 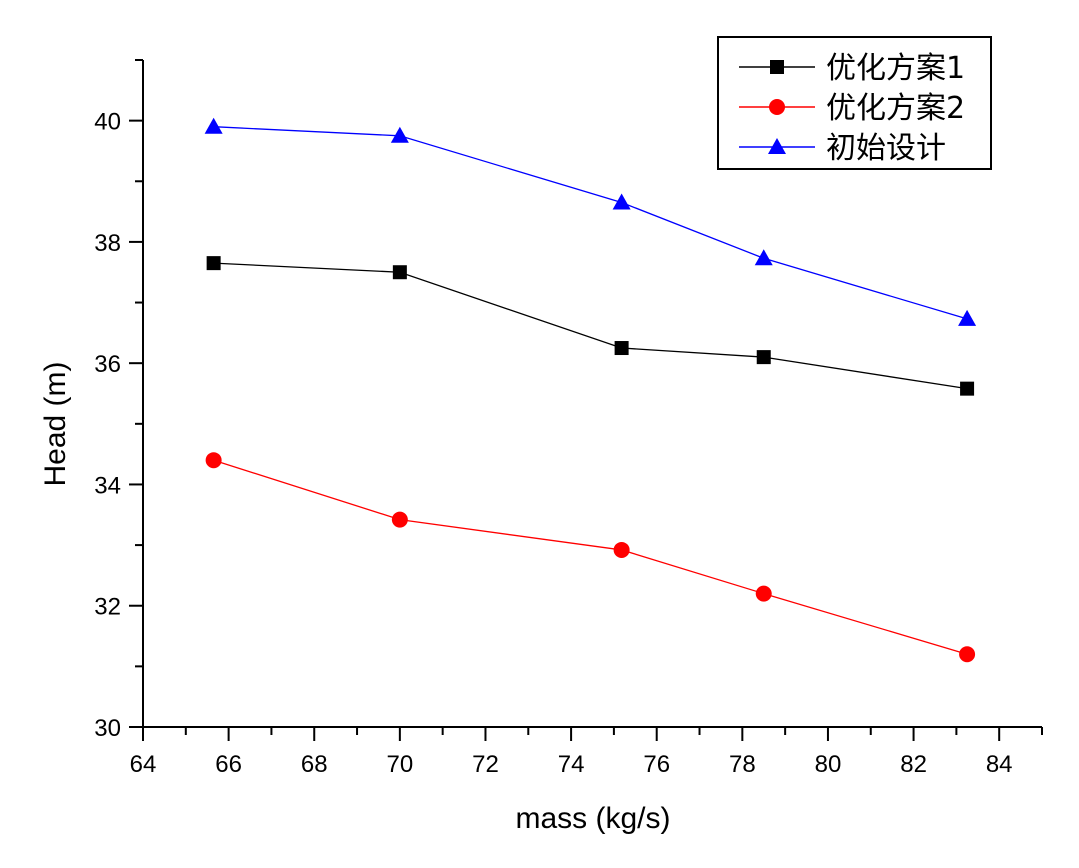 What do you see at coordinates (107, 122) in the screenshot?
I see `y-tick-label: 40` at bounding box center [107, 122].